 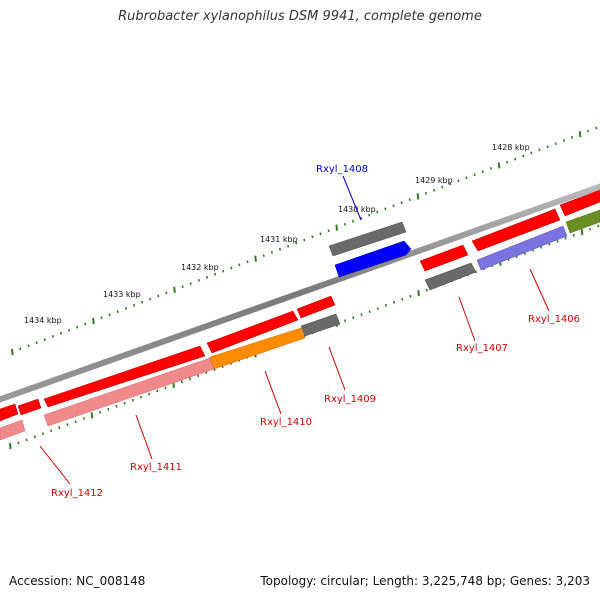 What do you see at coordinates (77, 581) in the screenshot?
I see `accession-text: Accession: NC_008148` at bounding box center [77, 581].